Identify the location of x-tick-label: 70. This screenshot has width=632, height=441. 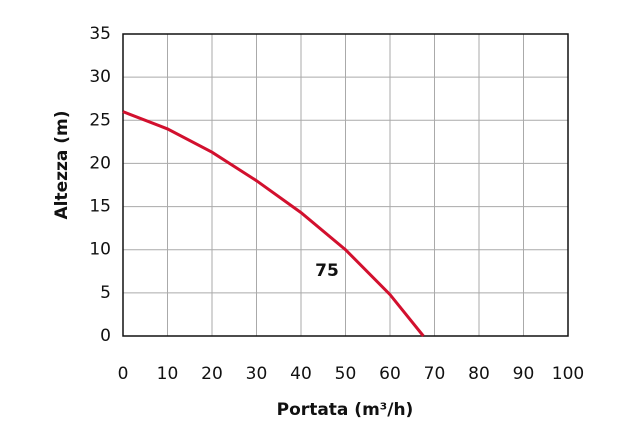
(435, 374).